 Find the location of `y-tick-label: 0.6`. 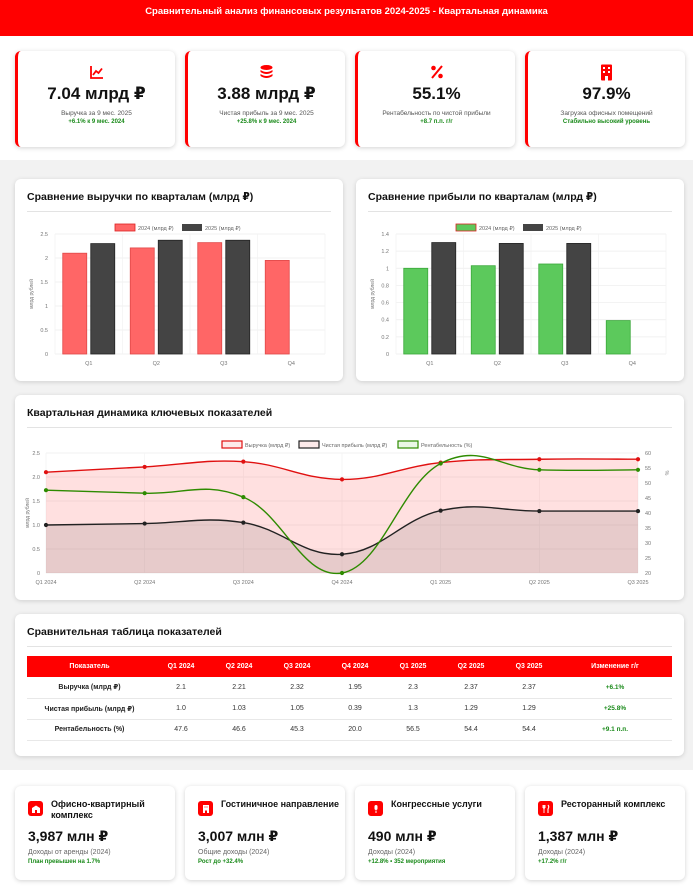

y-tick-label: 0.6 is located at coordinates (385, 304).